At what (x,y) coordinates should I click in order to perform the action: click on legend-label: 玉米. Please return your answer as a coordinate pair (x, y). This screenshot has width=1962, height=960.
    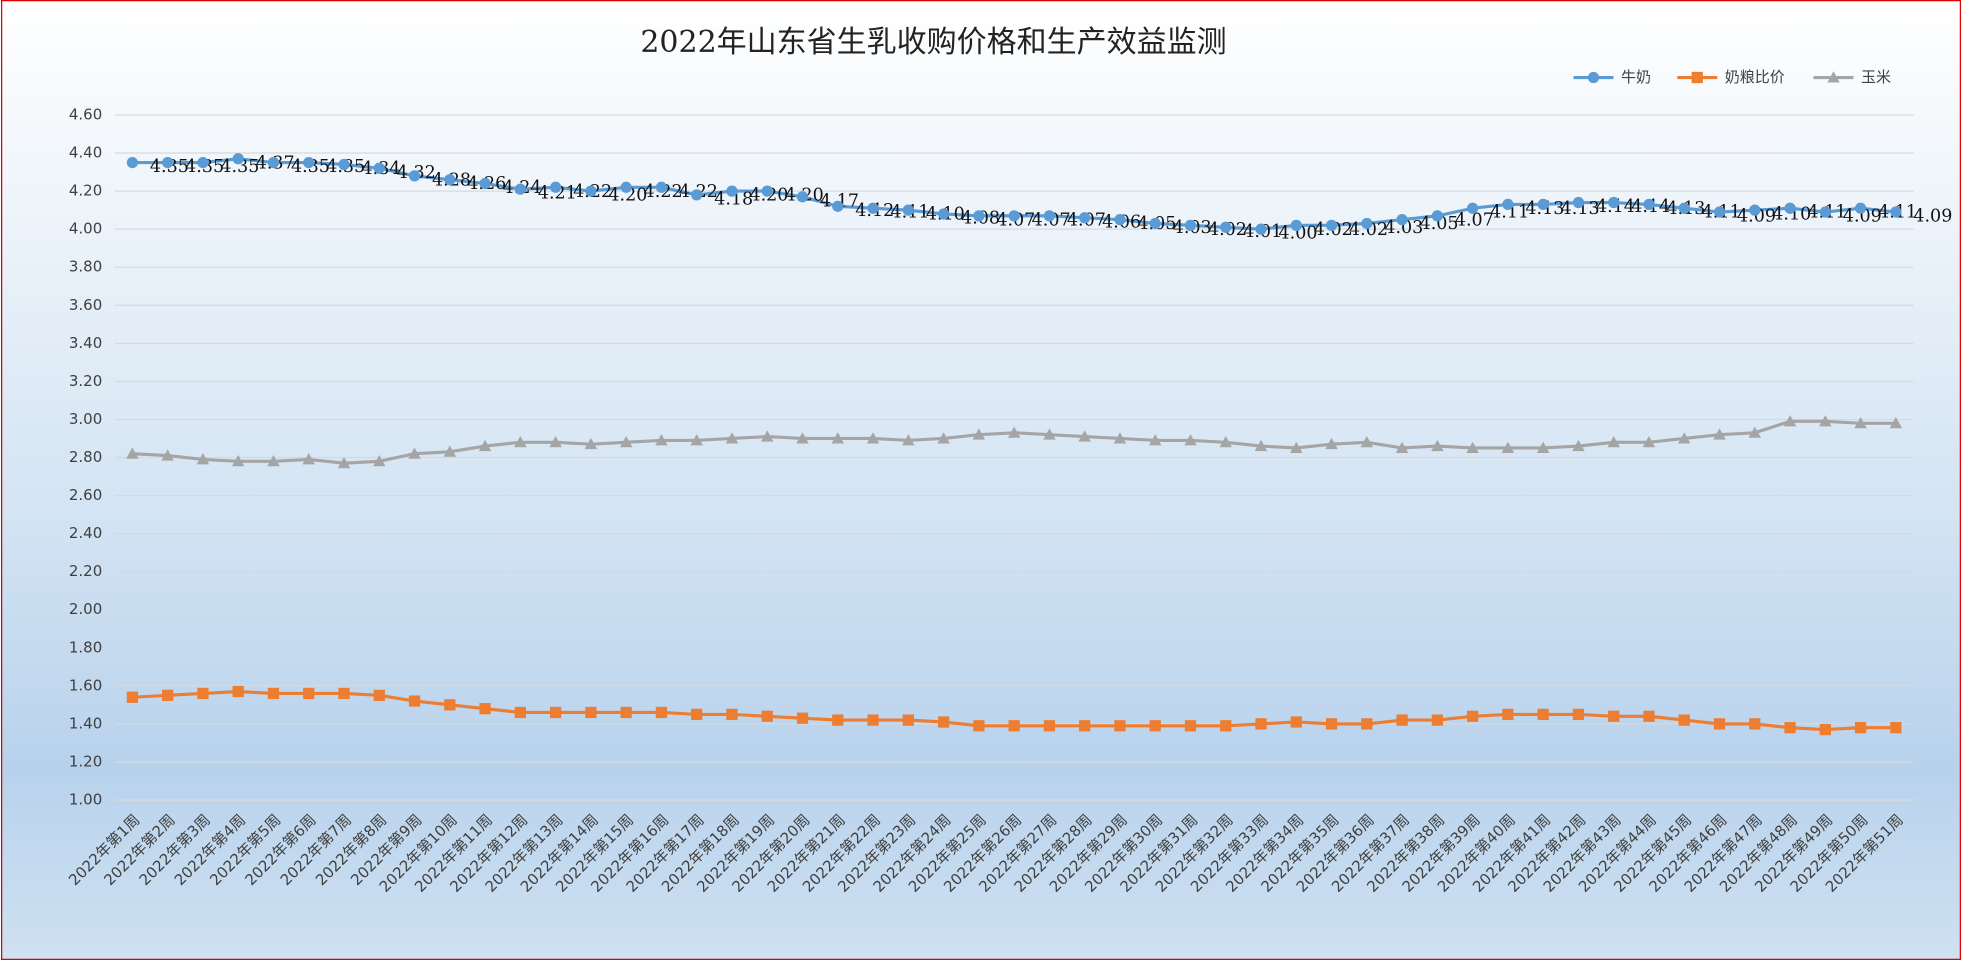
    Looking at the image, I should click on (1876, 77).